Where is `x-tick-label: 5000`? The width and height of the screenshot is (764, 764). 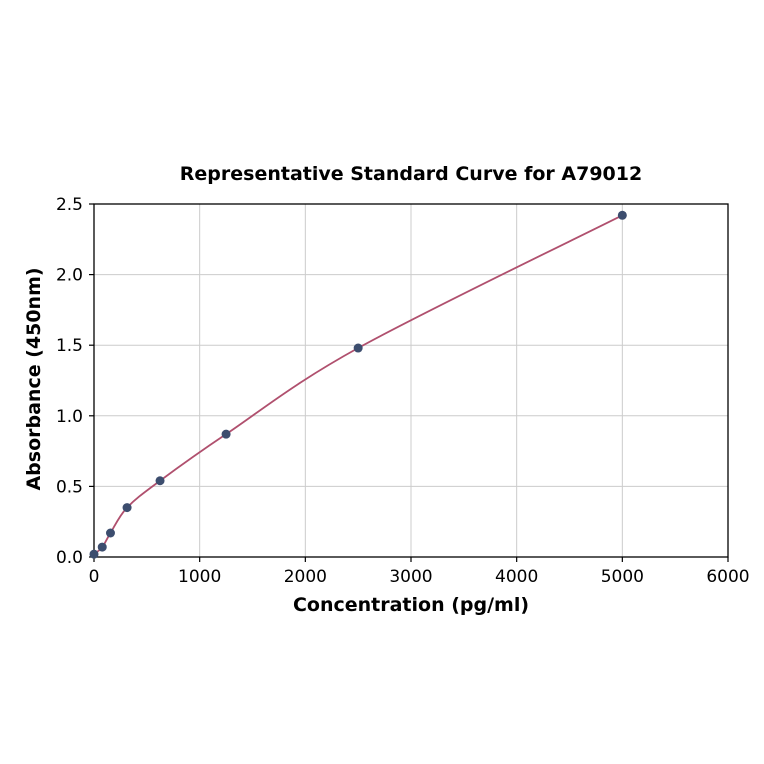 x-tick-label: 5000 is located at coordinates (622, 577).